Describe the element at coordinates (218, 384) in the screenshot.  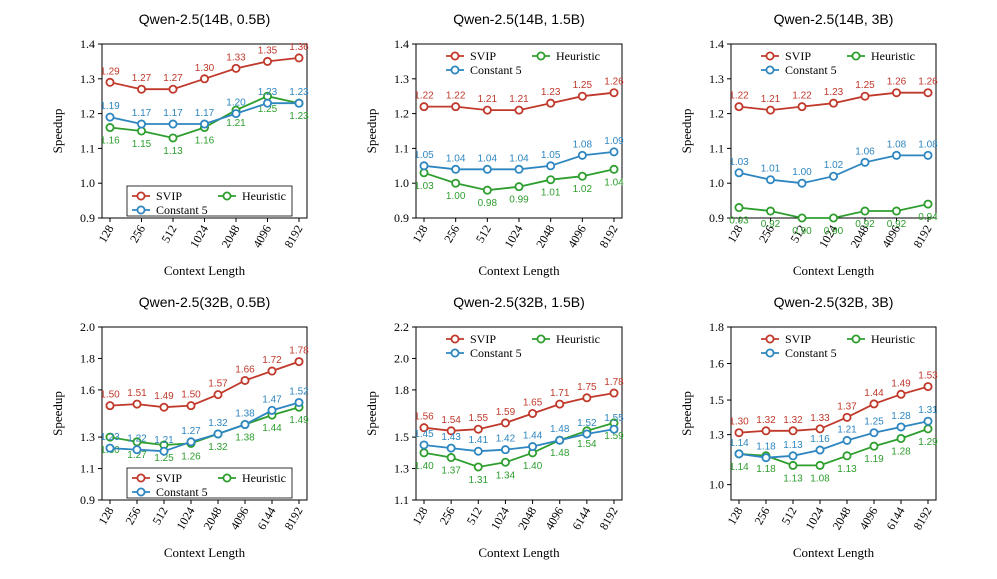
I see `svip-data-label: 1.57` at that location.